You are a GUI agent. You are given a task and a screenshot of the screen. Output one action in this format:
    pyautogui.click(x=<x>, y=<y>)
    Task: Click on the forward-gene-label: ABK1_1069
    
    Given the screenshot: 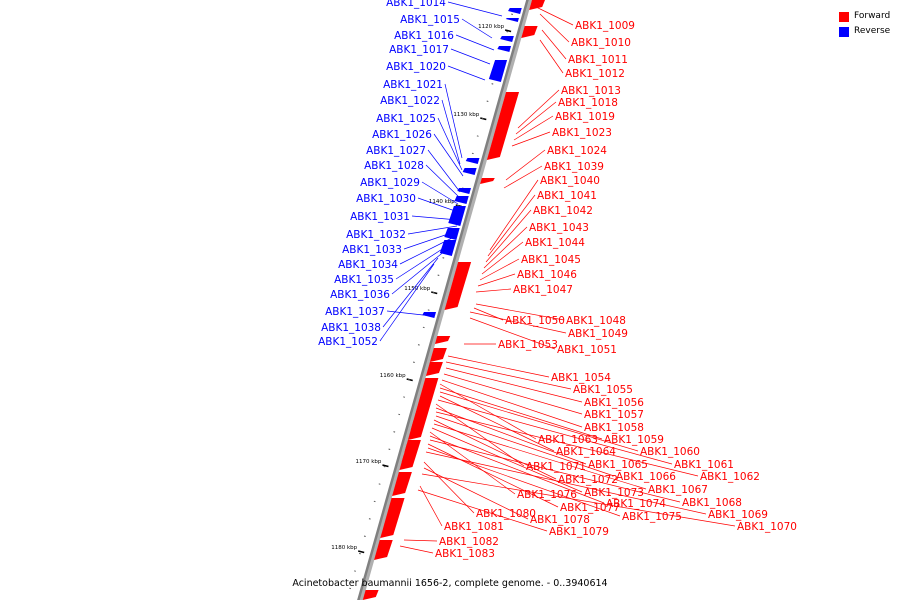 What is the action you would take?
    pyautogui.click(x=738, y=515)
    